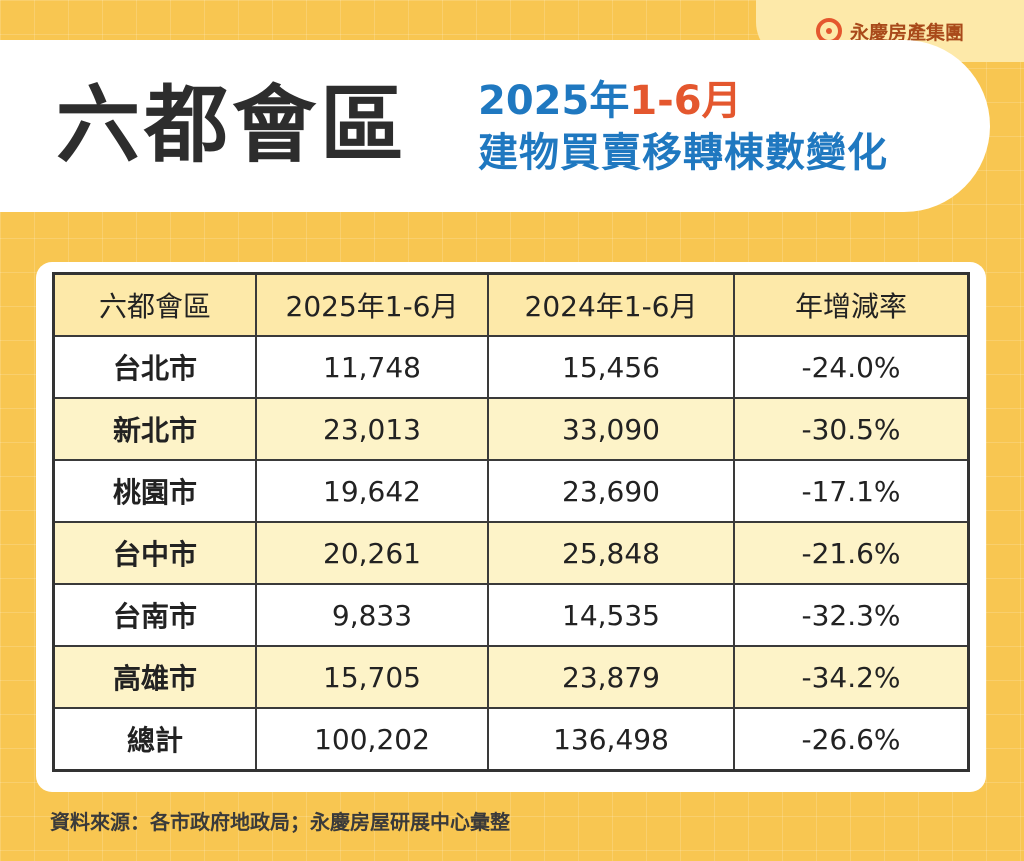 Image resolution: width=1024 pixels, height=861 pixels. Describe the element at coordinates (154, 677) in the screenshot. I see `city-cell: 高雄市` at that location.